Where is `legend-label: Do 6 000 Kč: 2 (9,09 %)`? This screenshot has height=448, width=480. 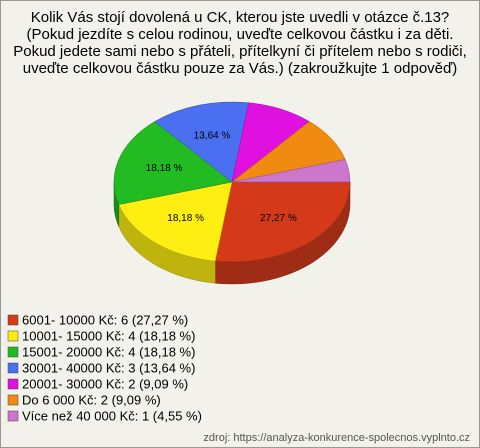
legend-label: Do 6 000 Kč: 2 (9,09 %) is located at coordinates (91, 399).